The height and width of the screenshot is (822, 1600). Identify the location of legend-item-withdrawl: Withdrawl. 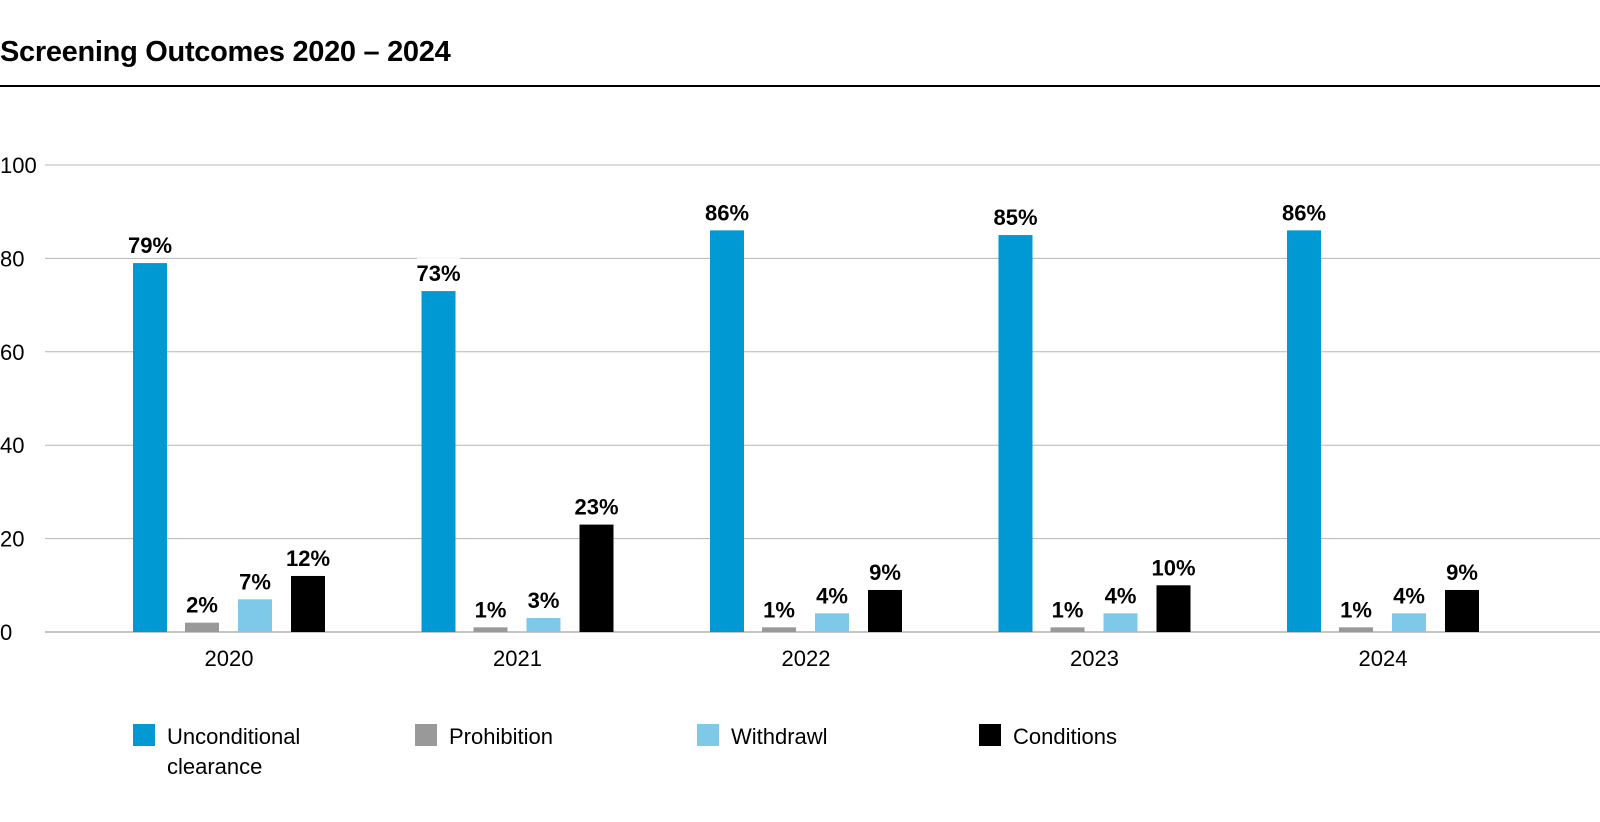
(762, 737).